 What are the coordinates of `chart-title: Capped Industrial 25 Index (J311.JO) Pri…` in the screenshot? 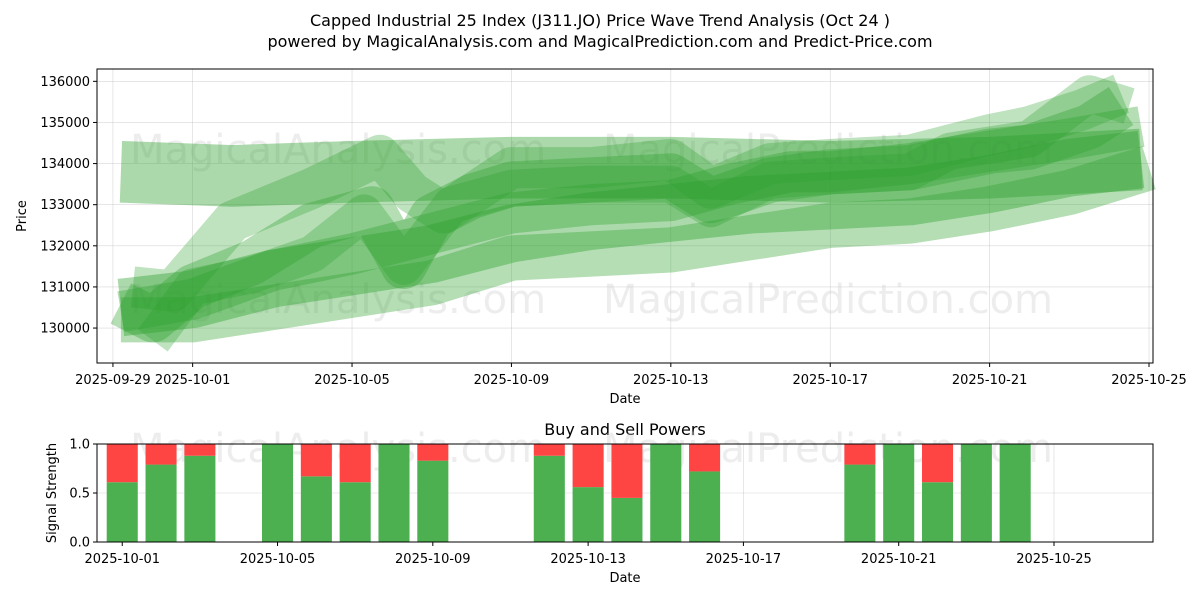 It's located at (600, 20).